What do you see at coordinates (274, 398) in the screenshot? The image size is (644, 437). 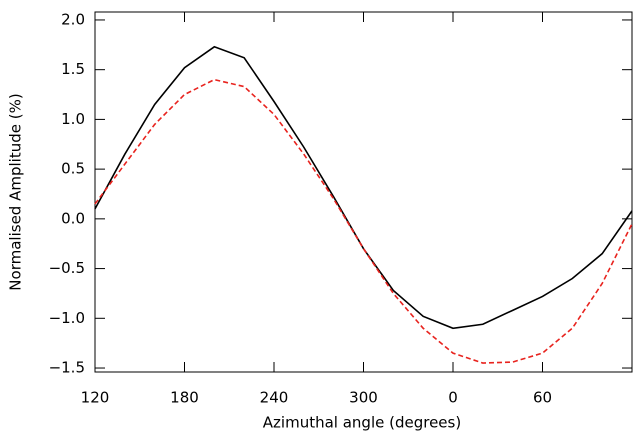 I see `x-tick-label: 240` at bounding box center [274, 398].